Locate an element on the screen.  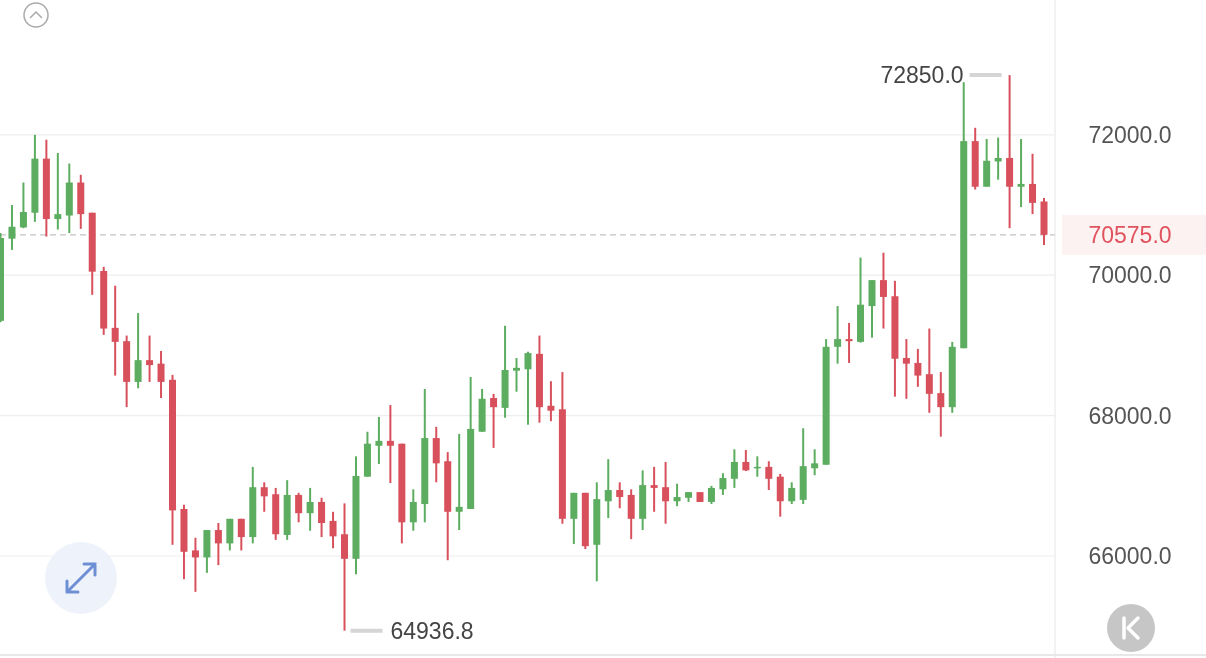
y-tick-label: 66000.0 is located at coordinates (1130, 556).